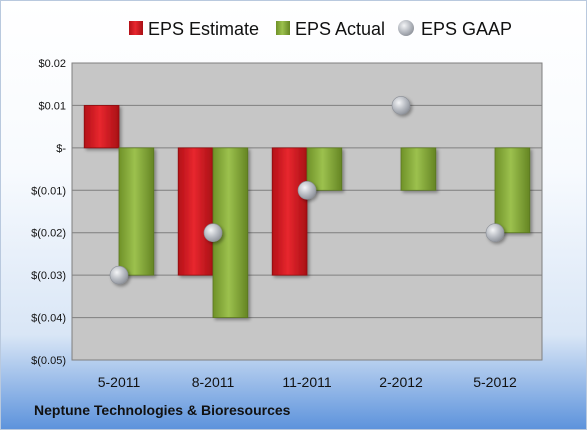  What do you see at coordinates (48, 276) in the screenshot?
I see `y-tick-label: $(0.03)` at bounding box center [48, 276].